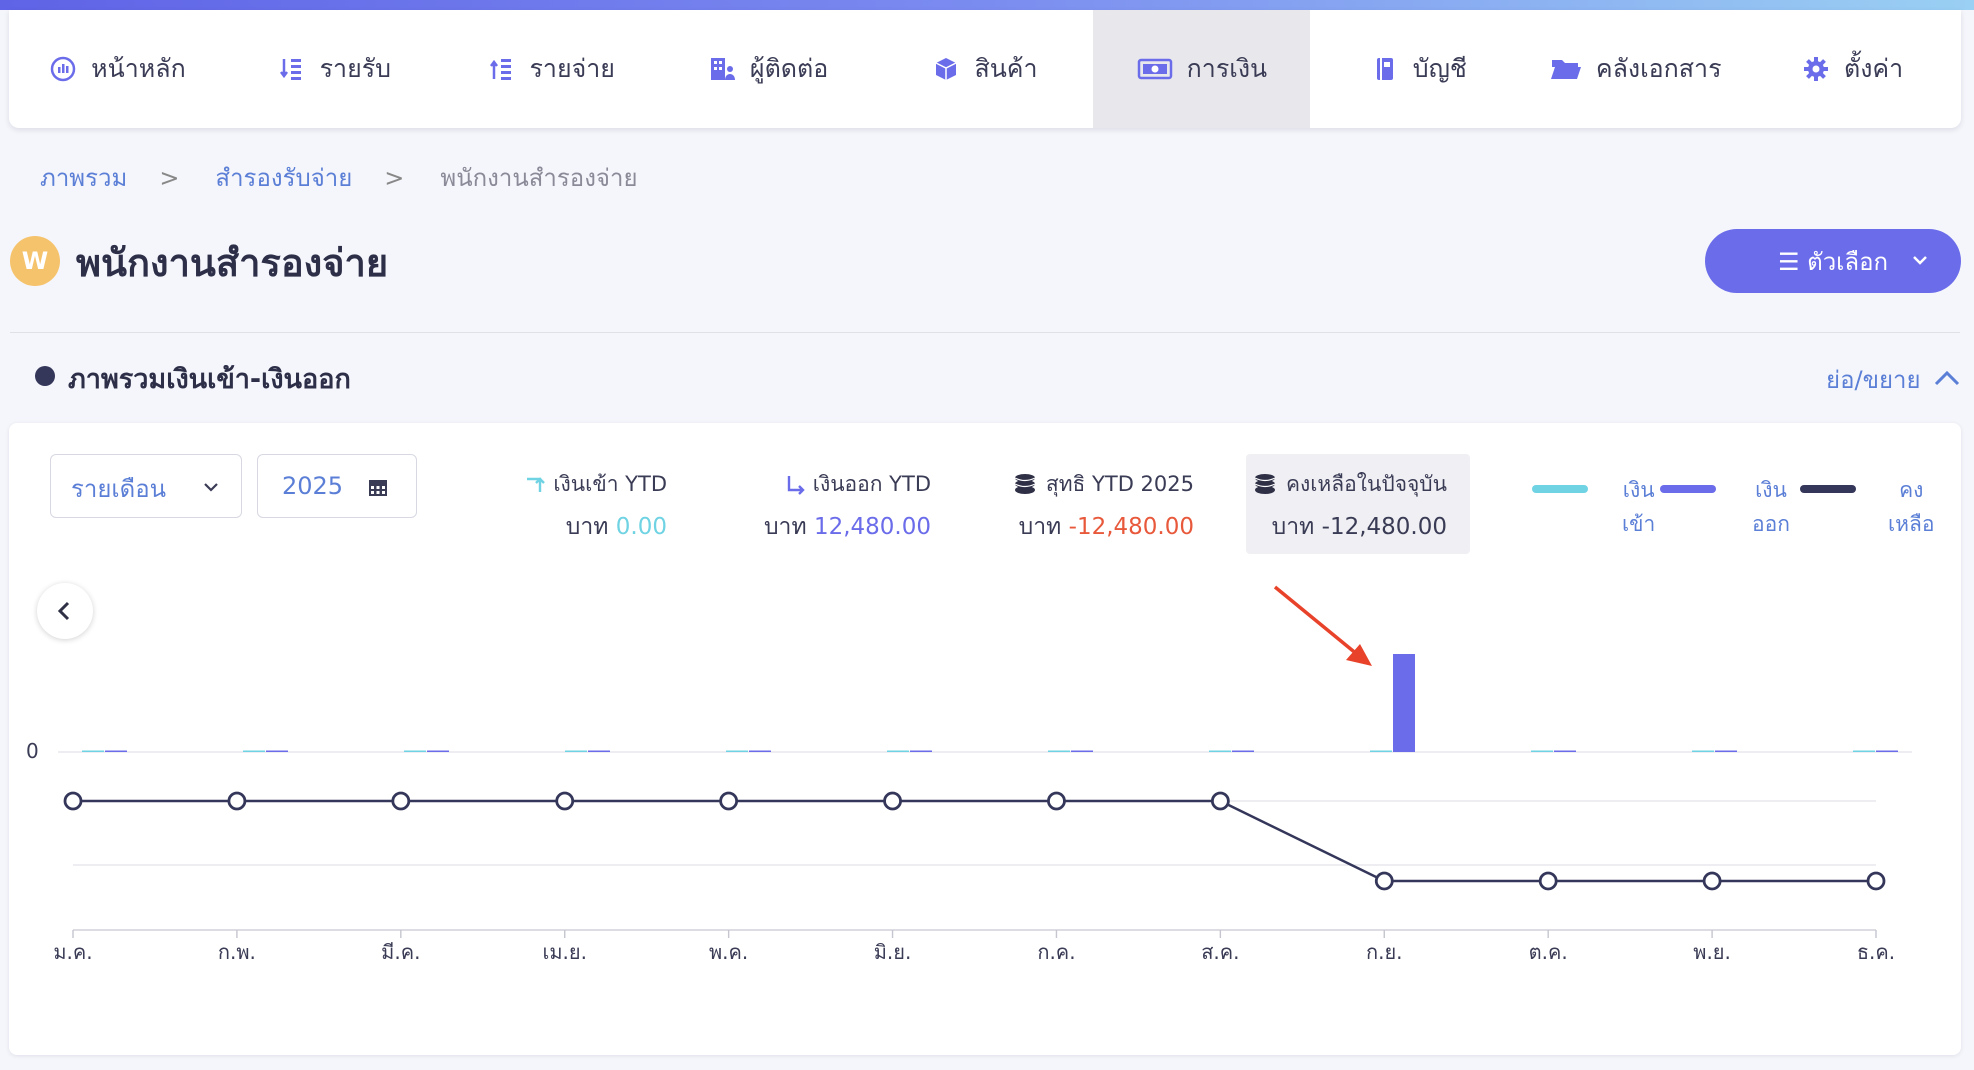  What do you see at coordinates (1040, 527) in the screenshot?
I see `stat-net-currency: บาท` at bounding box center [1040, 527].